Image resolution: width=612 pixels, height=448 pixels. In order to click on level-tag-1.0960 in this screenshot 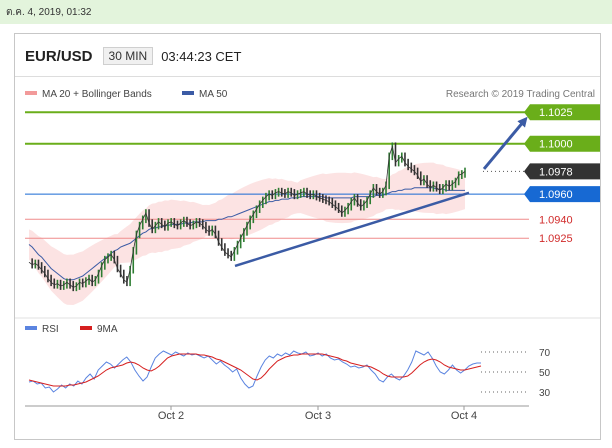, I will do `click(562, 194)`.